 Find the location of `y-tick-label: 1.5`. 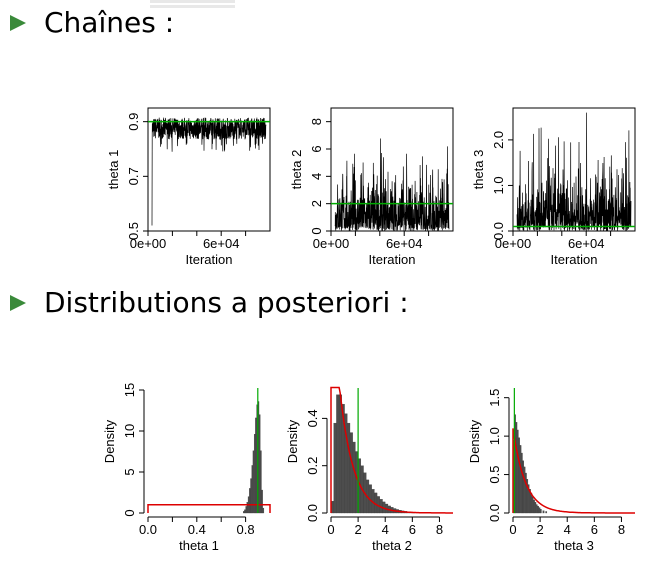

y-tick-label: 1.5 is located at coordinates (494, 398).